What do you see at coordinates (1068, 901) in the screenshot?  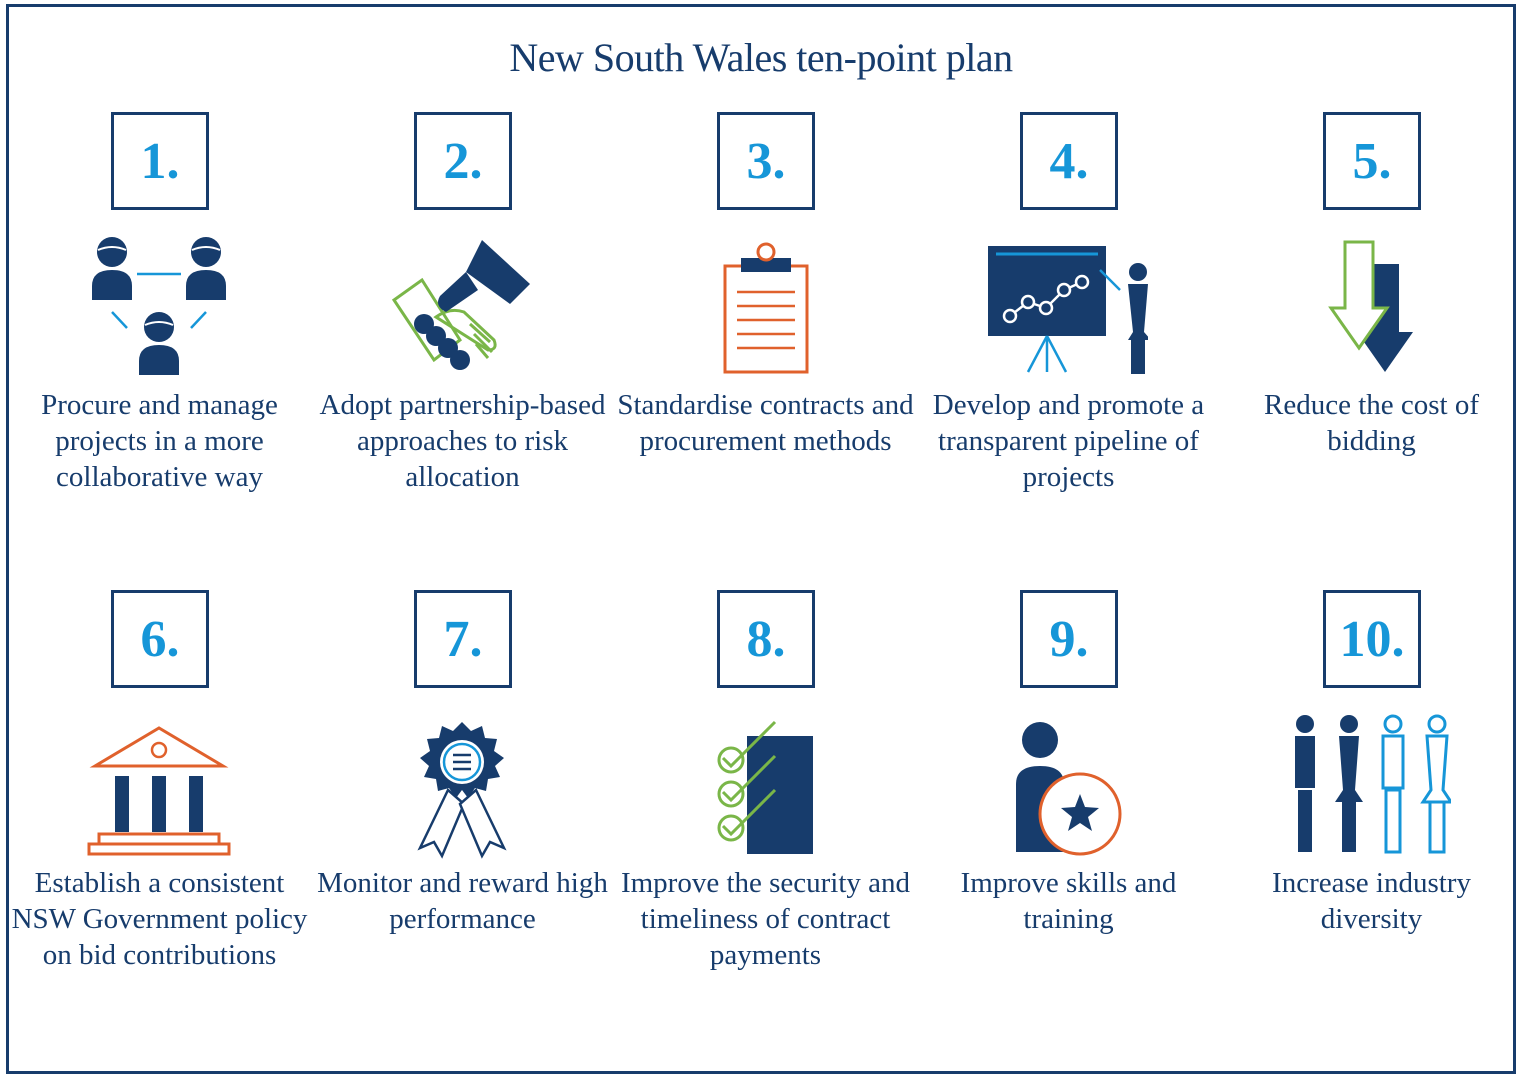 I see `item-label-9: Improve skills and training` at bounding box center [1068, 901].